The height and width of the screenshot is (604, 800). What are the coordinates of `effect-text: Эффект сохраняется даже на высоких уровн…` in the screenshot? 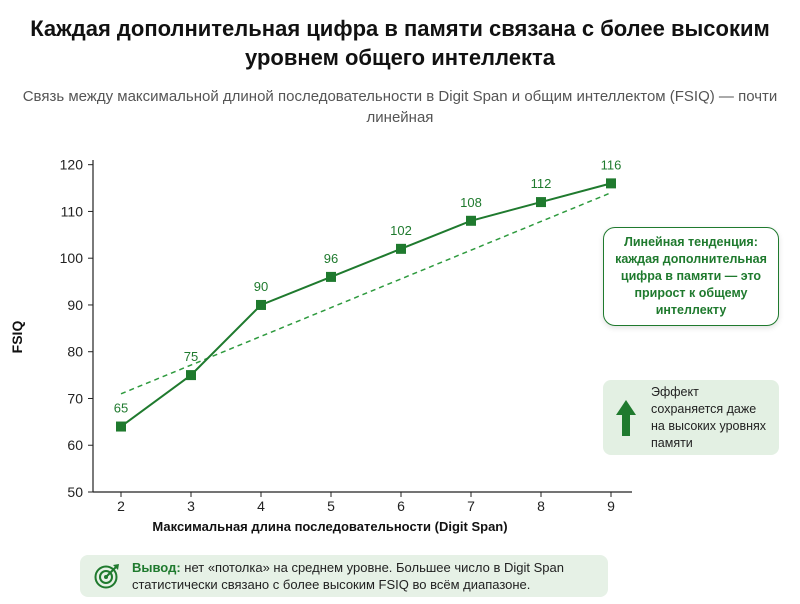 It's located at (709, 417).